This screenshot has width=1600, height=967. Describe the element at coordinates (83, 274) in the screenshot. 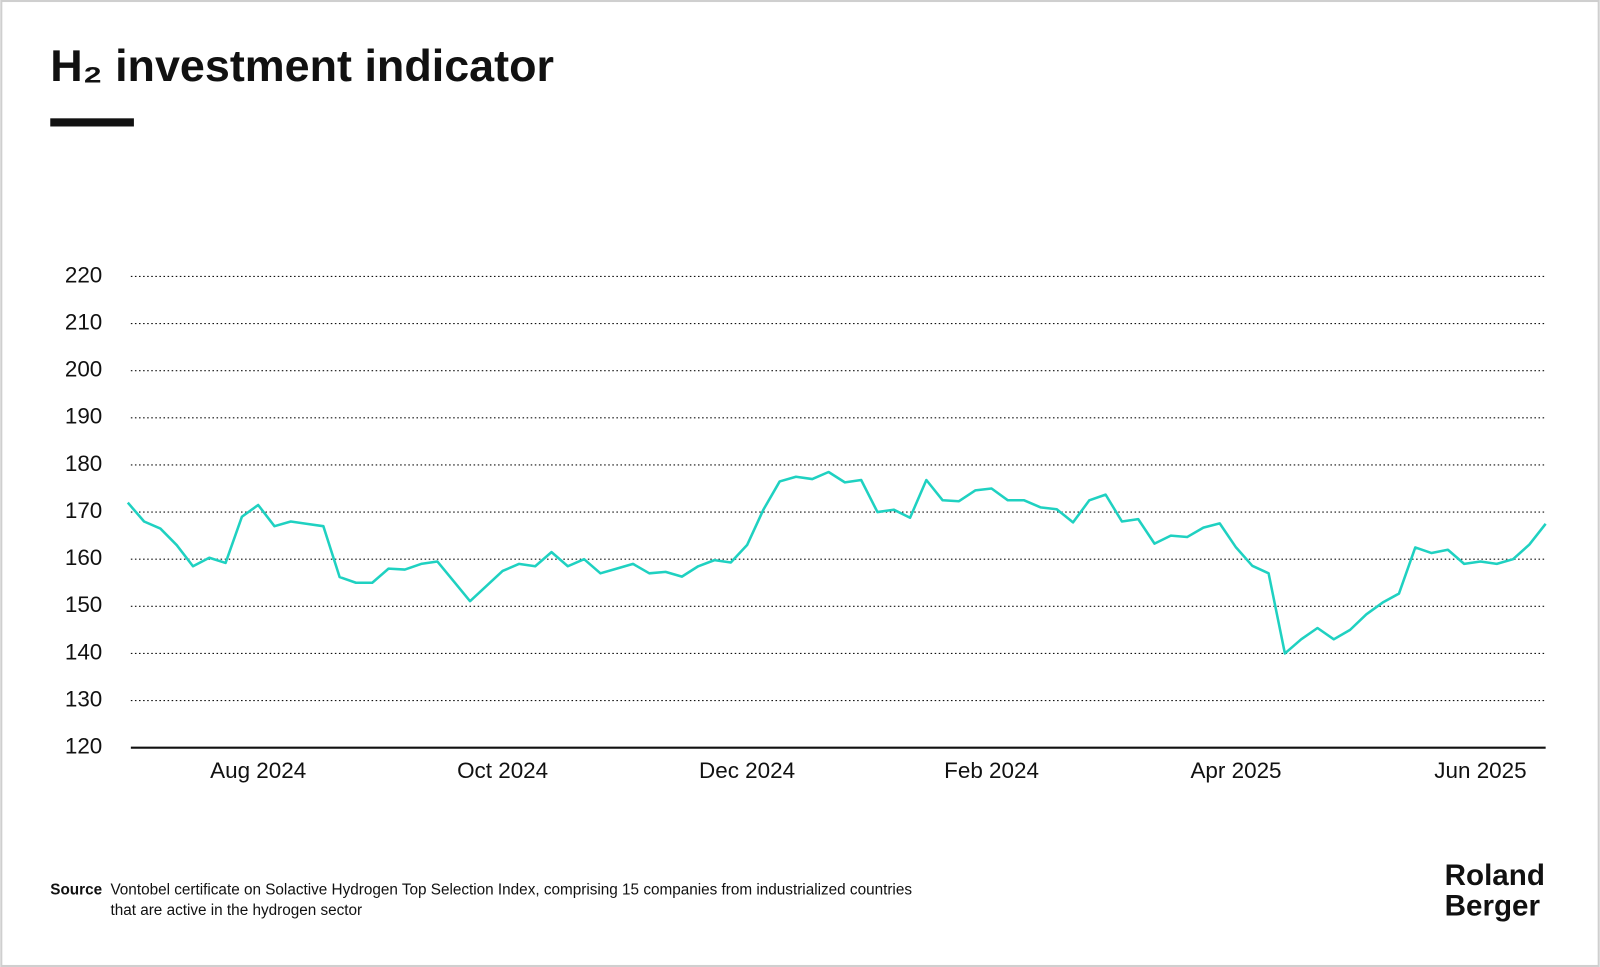

I see `y-tick-label: 220` at that location.